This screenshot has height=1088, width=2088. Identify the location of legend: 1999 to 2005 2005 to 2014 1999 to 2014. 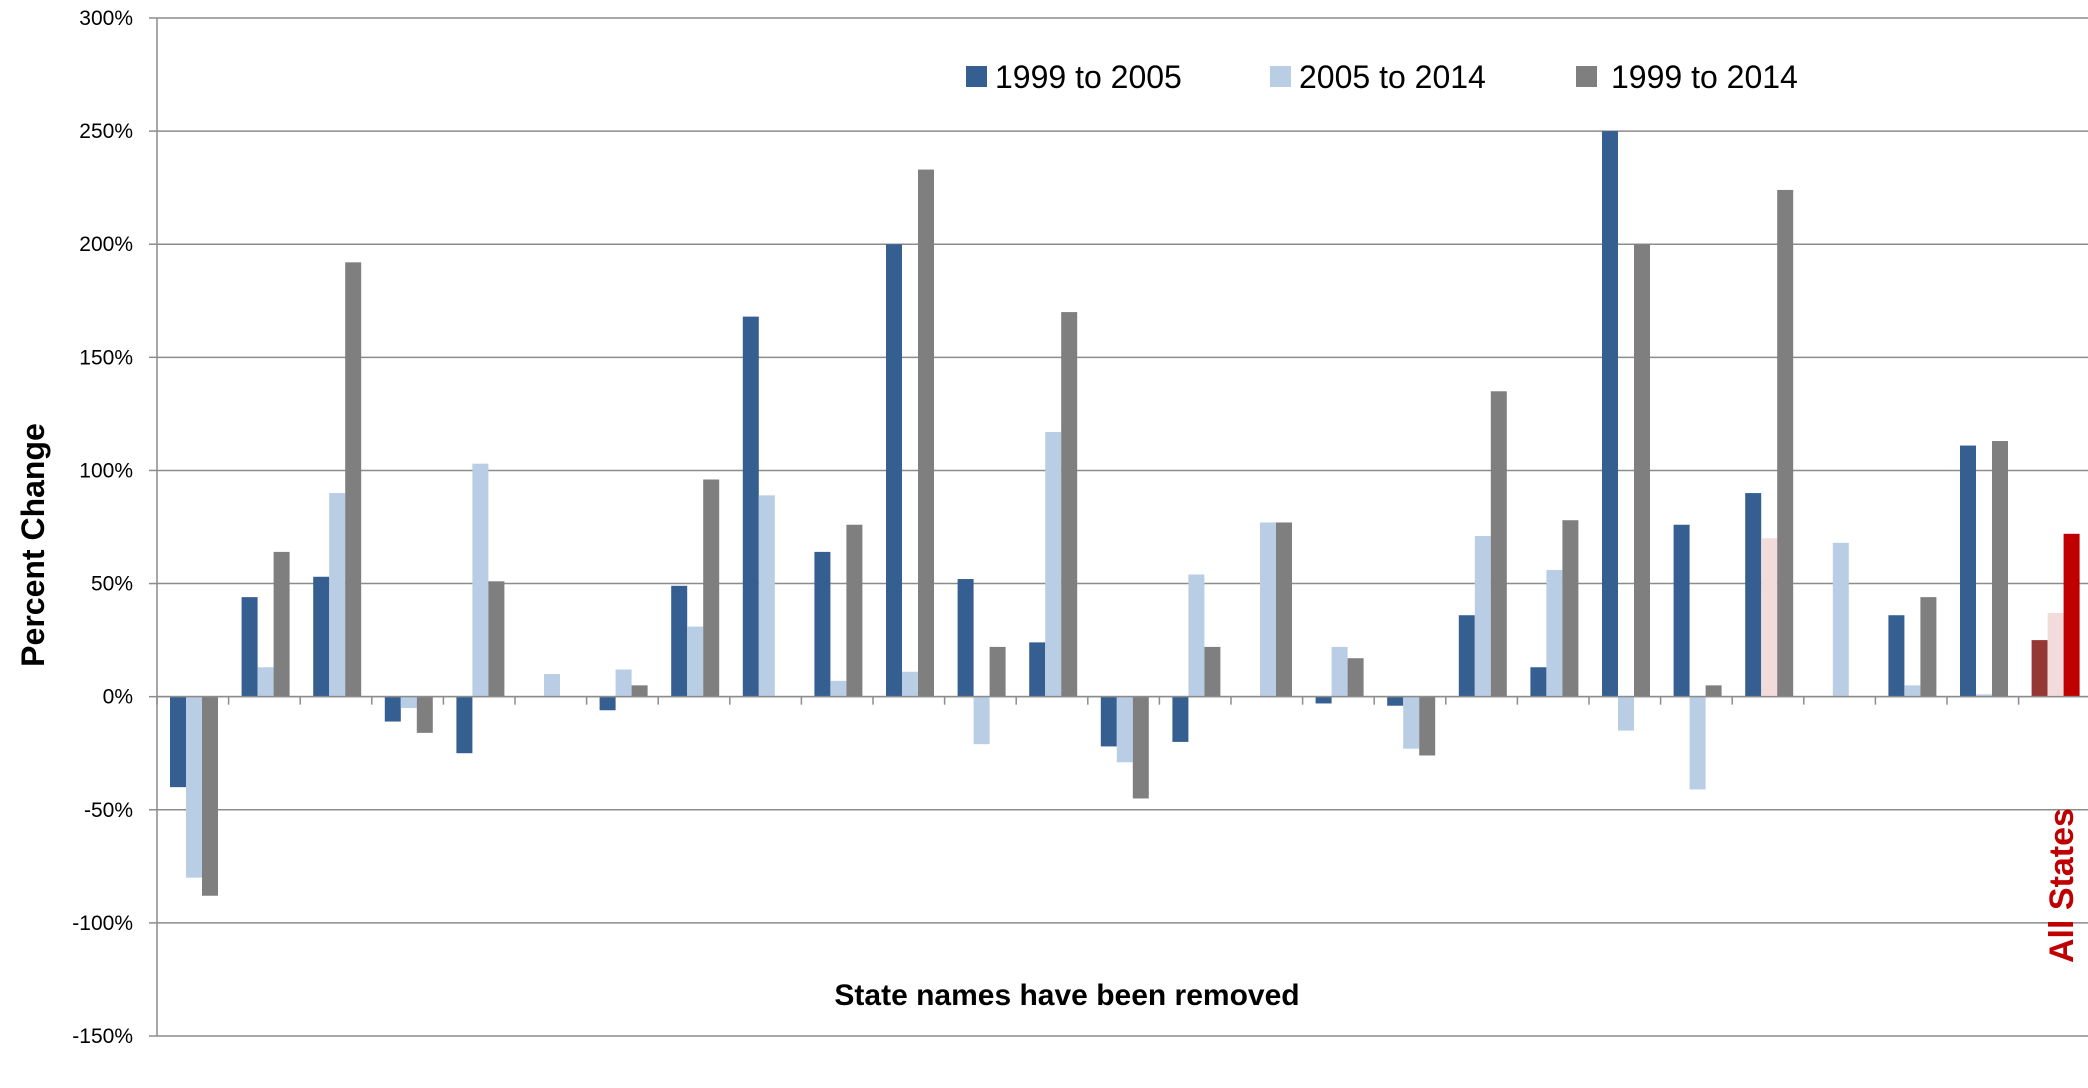
(1382, 77).